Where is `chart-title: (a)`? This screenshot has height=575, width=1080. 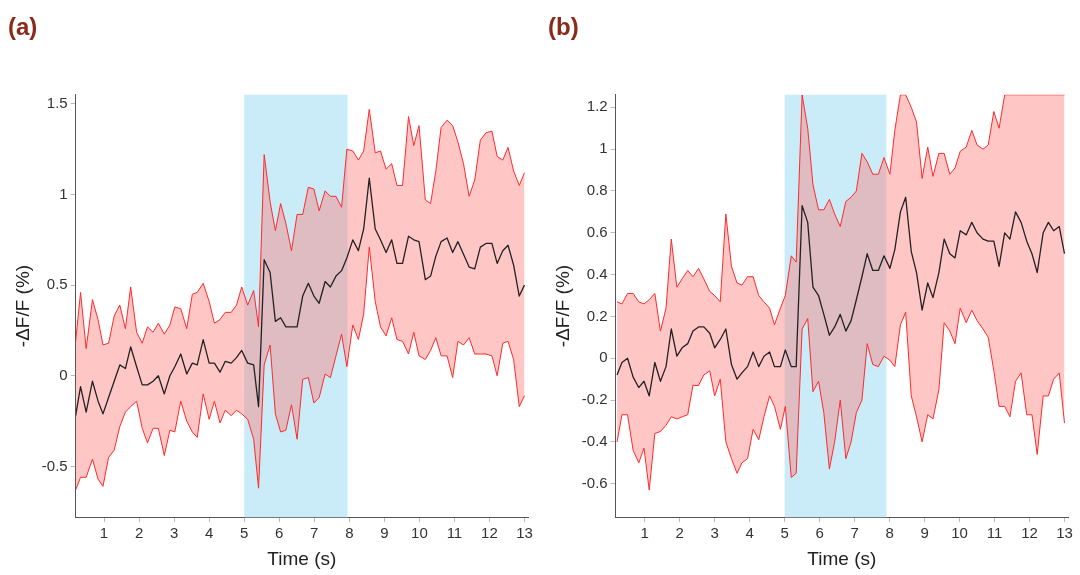 chart-title: (a) is located at coordinates (23, 27).